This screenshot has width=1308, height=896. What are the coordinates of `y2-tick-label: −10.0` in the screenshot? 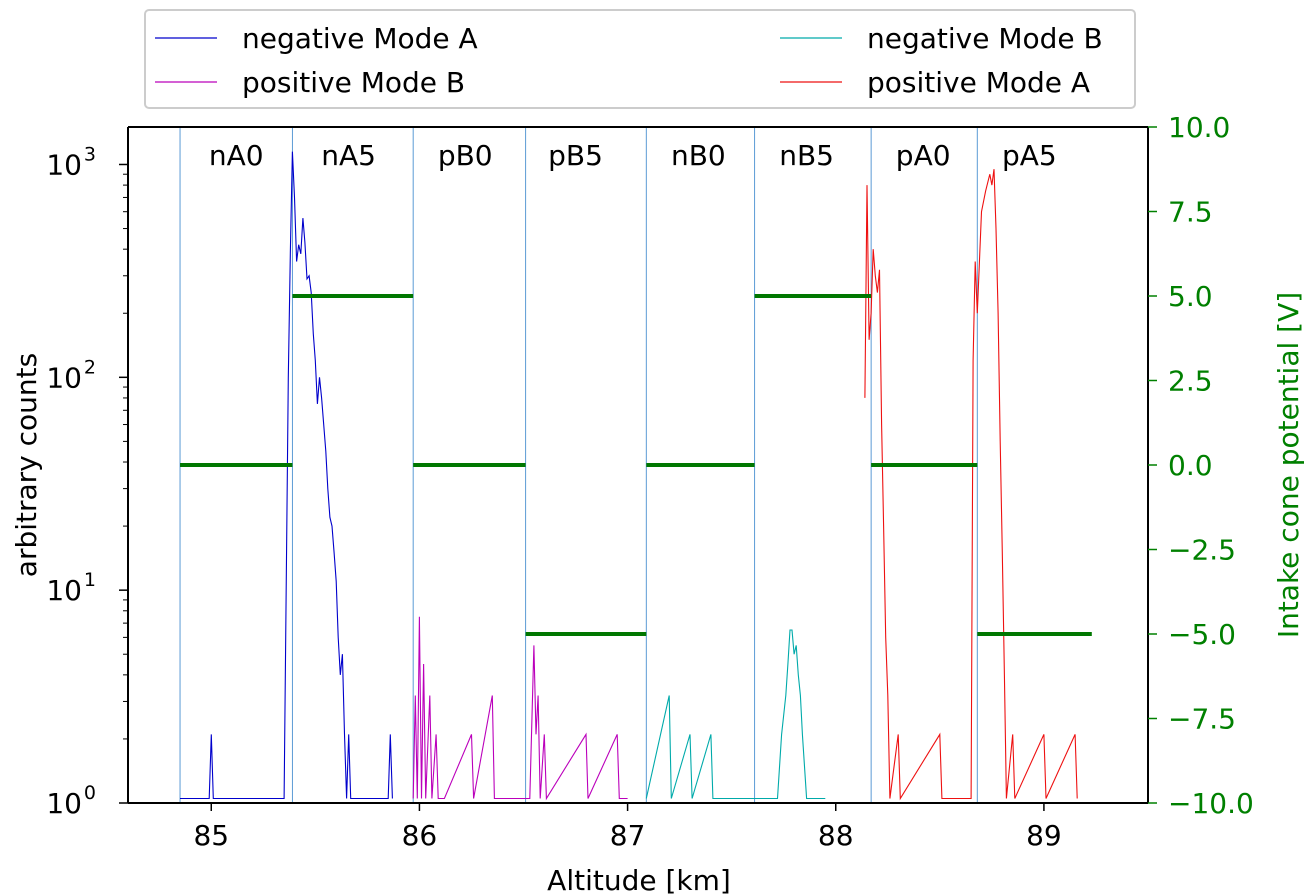 It's located at (1211, 803).